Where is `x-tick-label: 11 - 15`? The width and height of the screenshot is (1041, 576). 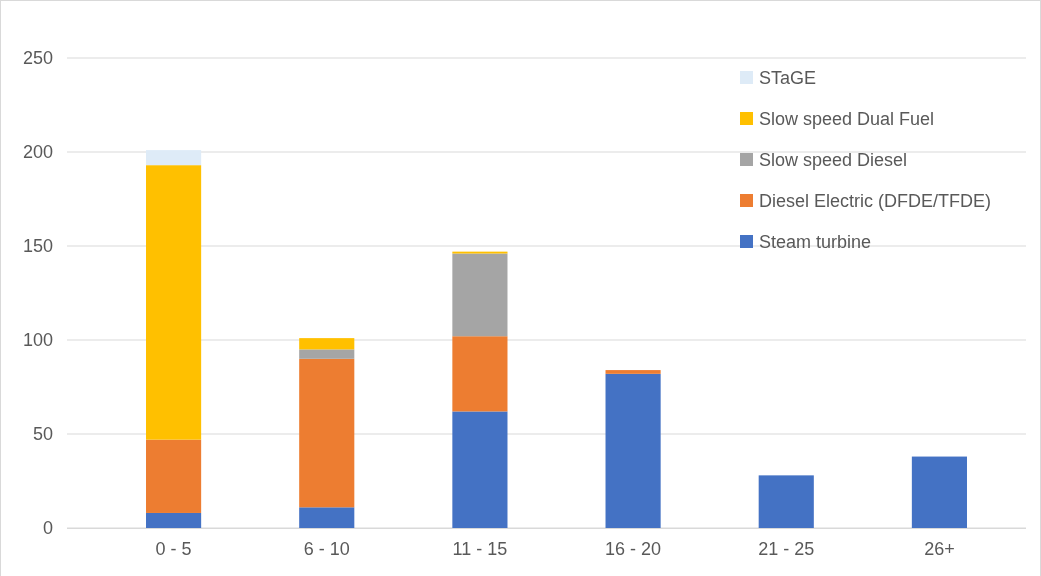
x-tick-label: 11 - 15 is located at coordinates (480, 548).